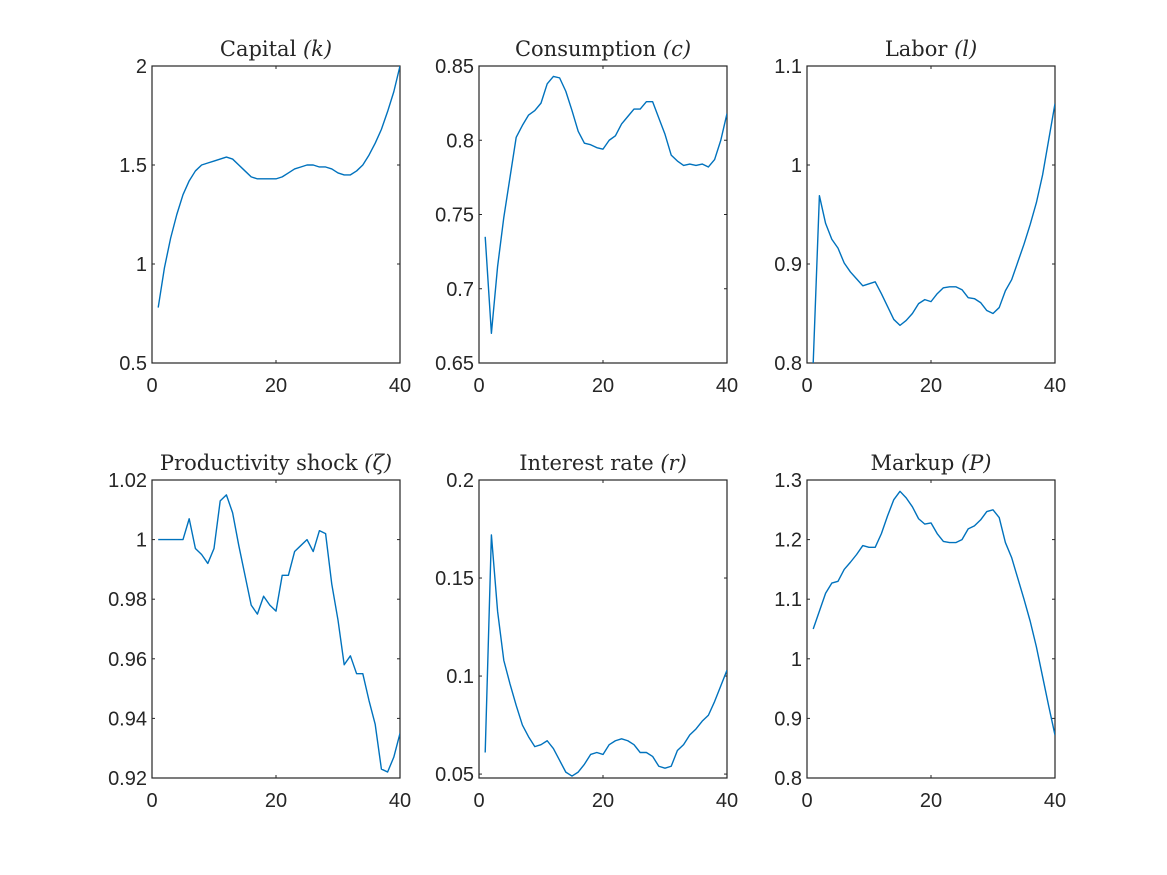  What do you see at coordinates (400, 386) in the screenshot?
I see `capital-xtick-label: 40` at bounding box center [400, 386].